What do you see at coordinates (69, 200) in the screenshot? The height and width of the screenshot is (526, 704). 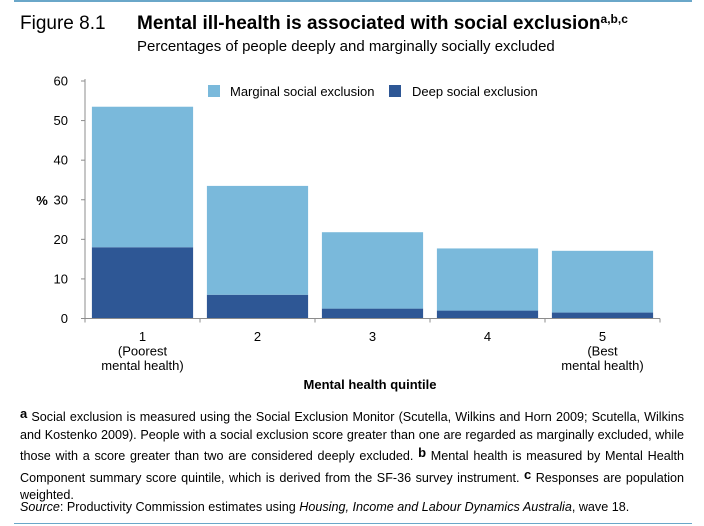 I see `y-ticks-layer: 0 10 20 30 40 50 60` at bounding box center [69, 200].